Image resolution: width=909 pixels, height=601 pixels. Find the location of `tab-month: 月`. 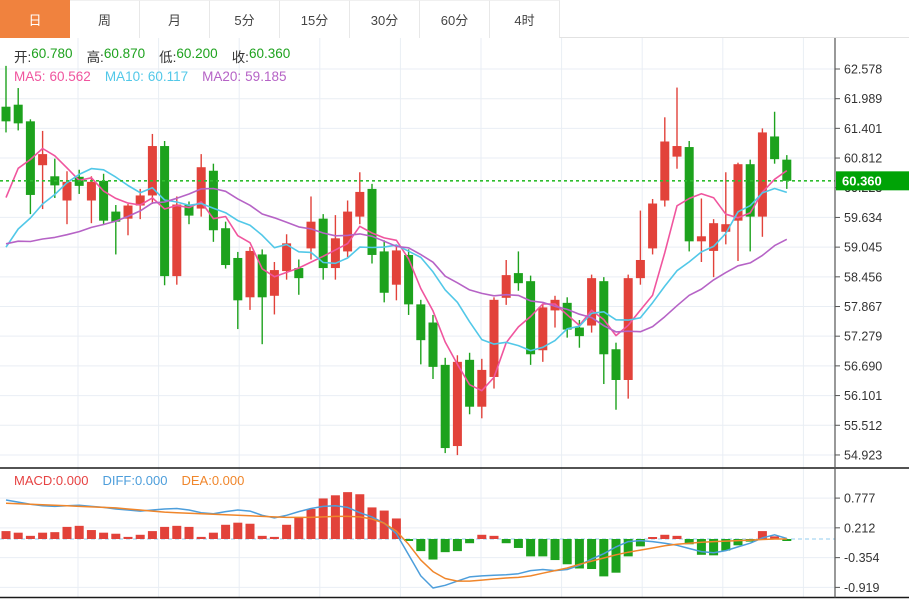

tab-month: 月 is located at coordinates (175, 19).